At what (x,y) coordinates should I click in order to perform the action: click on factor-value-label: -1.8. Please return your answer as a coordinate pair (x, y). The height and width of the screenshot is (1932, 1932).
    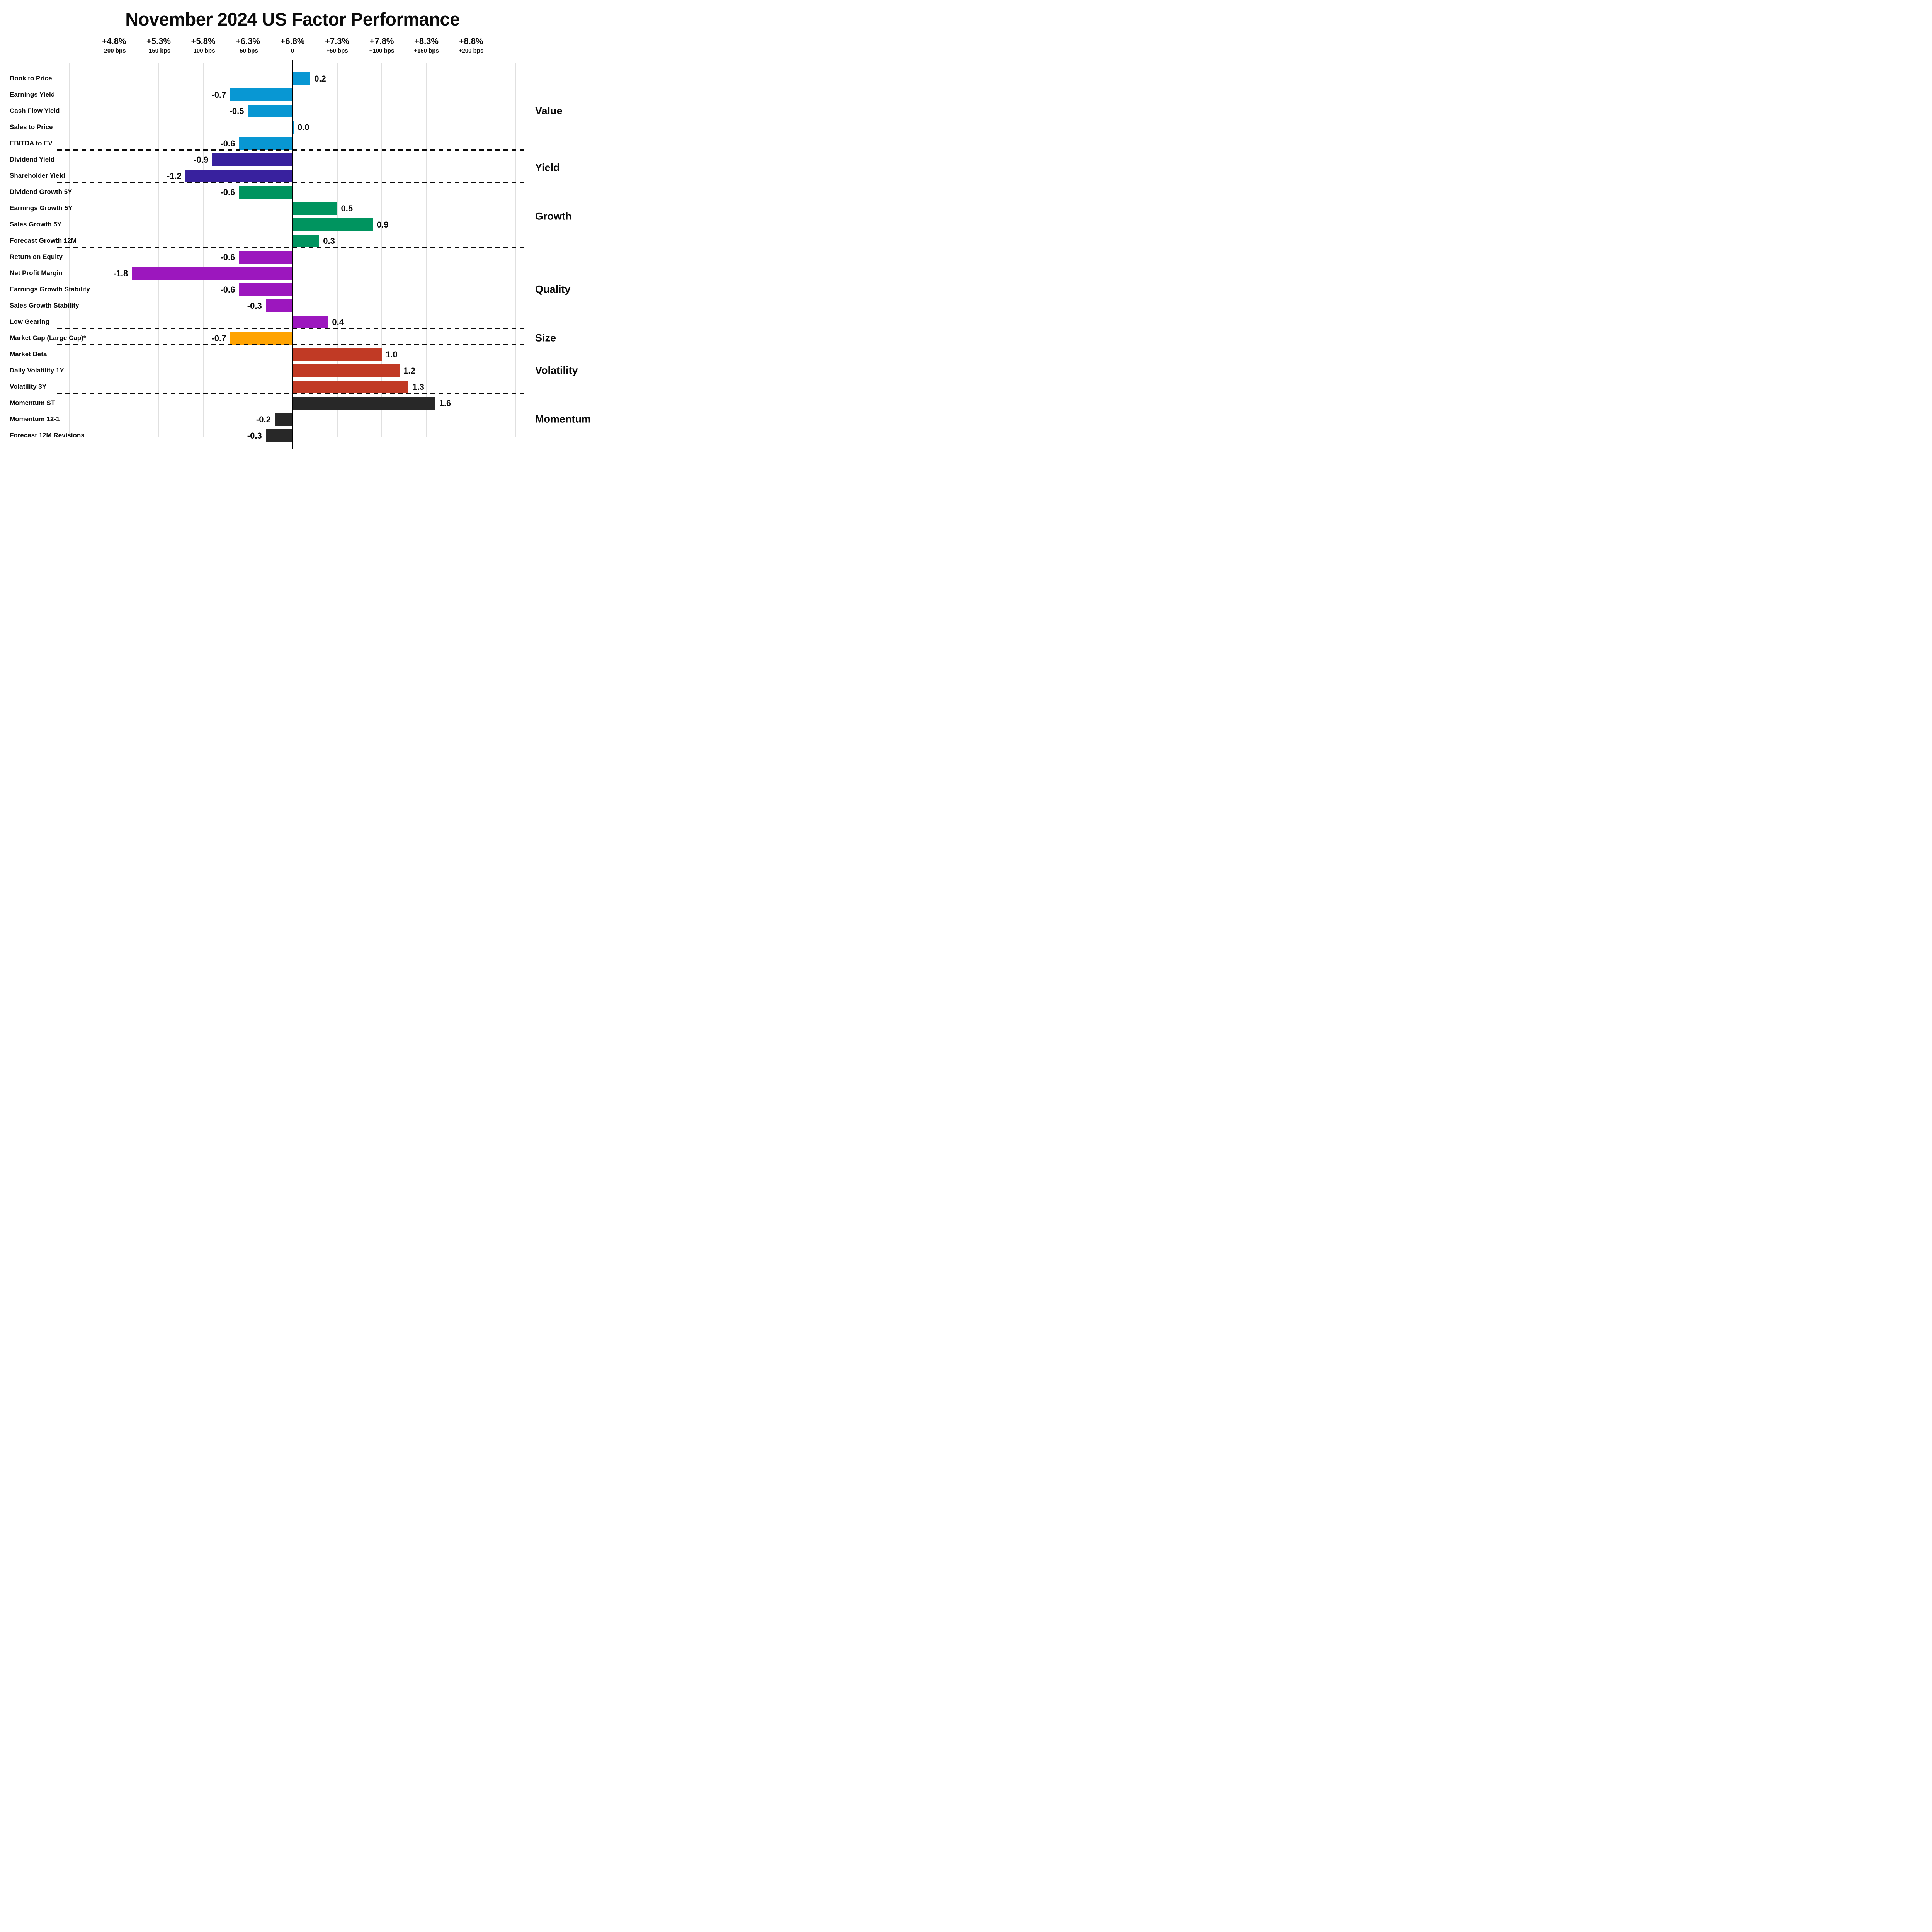
    Looking at the image, I should click on (120, 273).